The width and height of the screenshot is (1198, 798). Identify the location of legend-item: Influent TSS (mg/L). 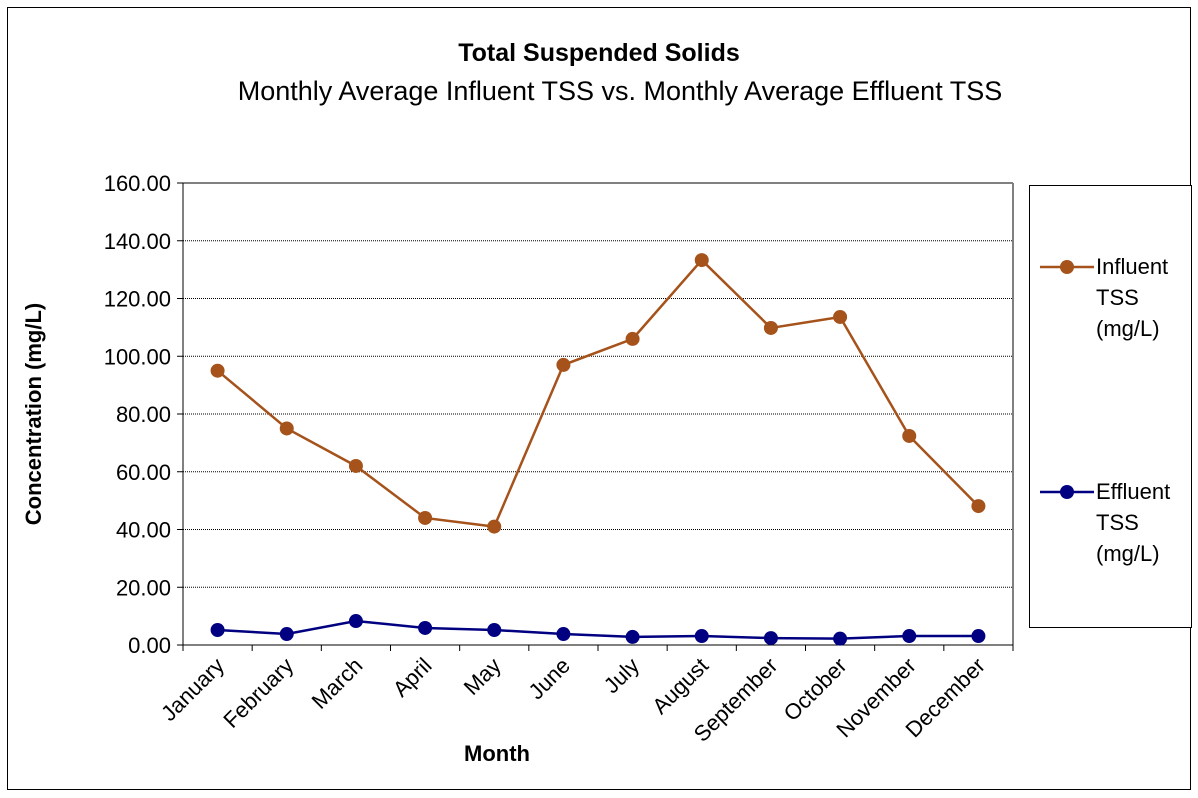
(1114, 297).